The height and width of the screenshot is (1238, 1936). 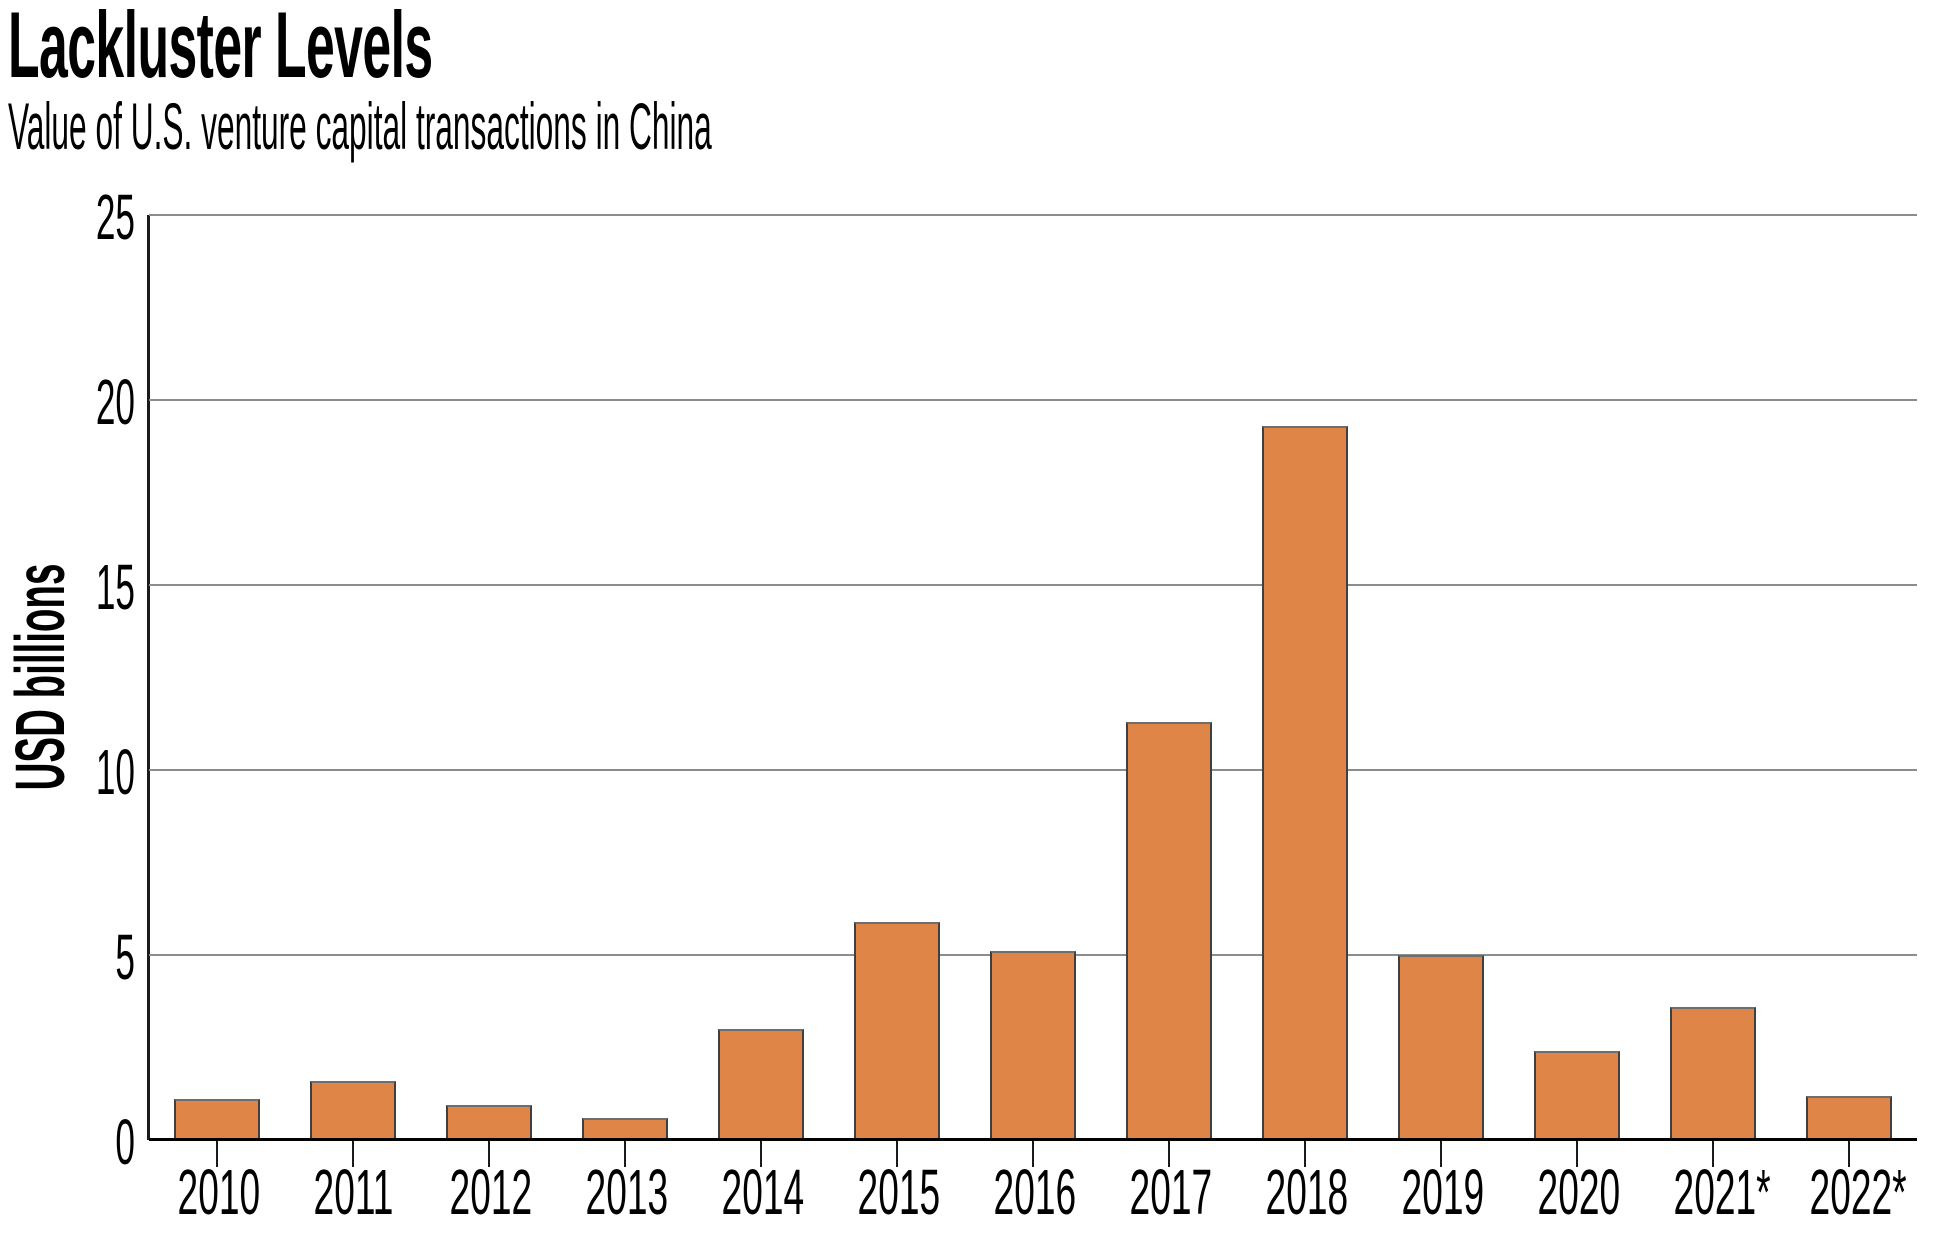 I want to click on x-tick-mark-2018, so click(x=1305, y=1153).